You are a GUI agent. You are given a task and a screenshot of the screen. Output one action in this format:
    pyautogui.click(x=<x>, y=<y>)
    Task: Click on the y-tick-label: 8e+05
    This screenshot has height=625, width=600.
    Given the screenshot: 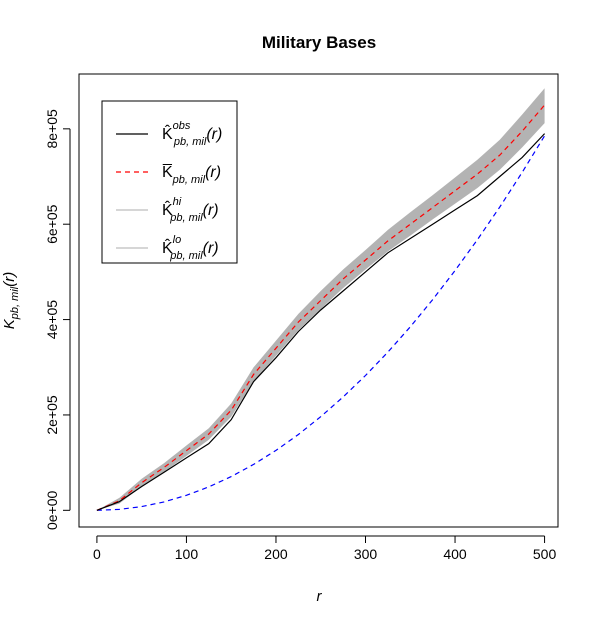 What is the action you would take?
    pyautogui.click(x=52, y=129)
    